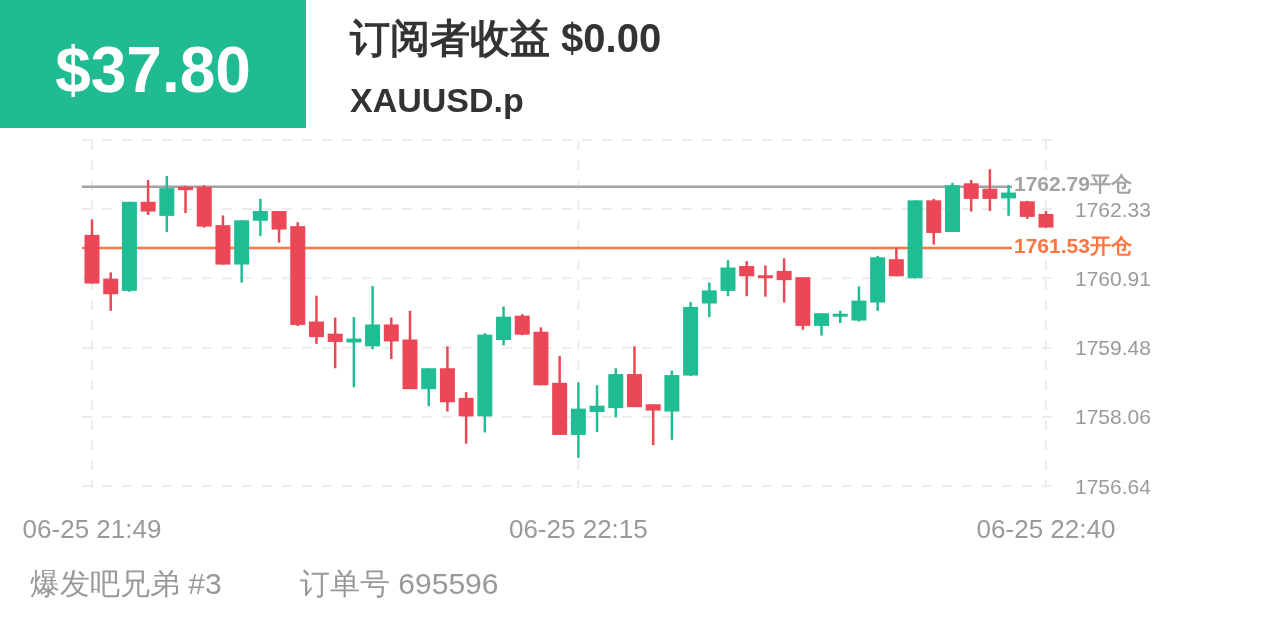 The height and width of the screenshot is (633, 1266). What do you see at coordinates (1113, 209) in the screenshot?
I see `y-tick-label: 1762.33` at bounding box center [1113, 209].